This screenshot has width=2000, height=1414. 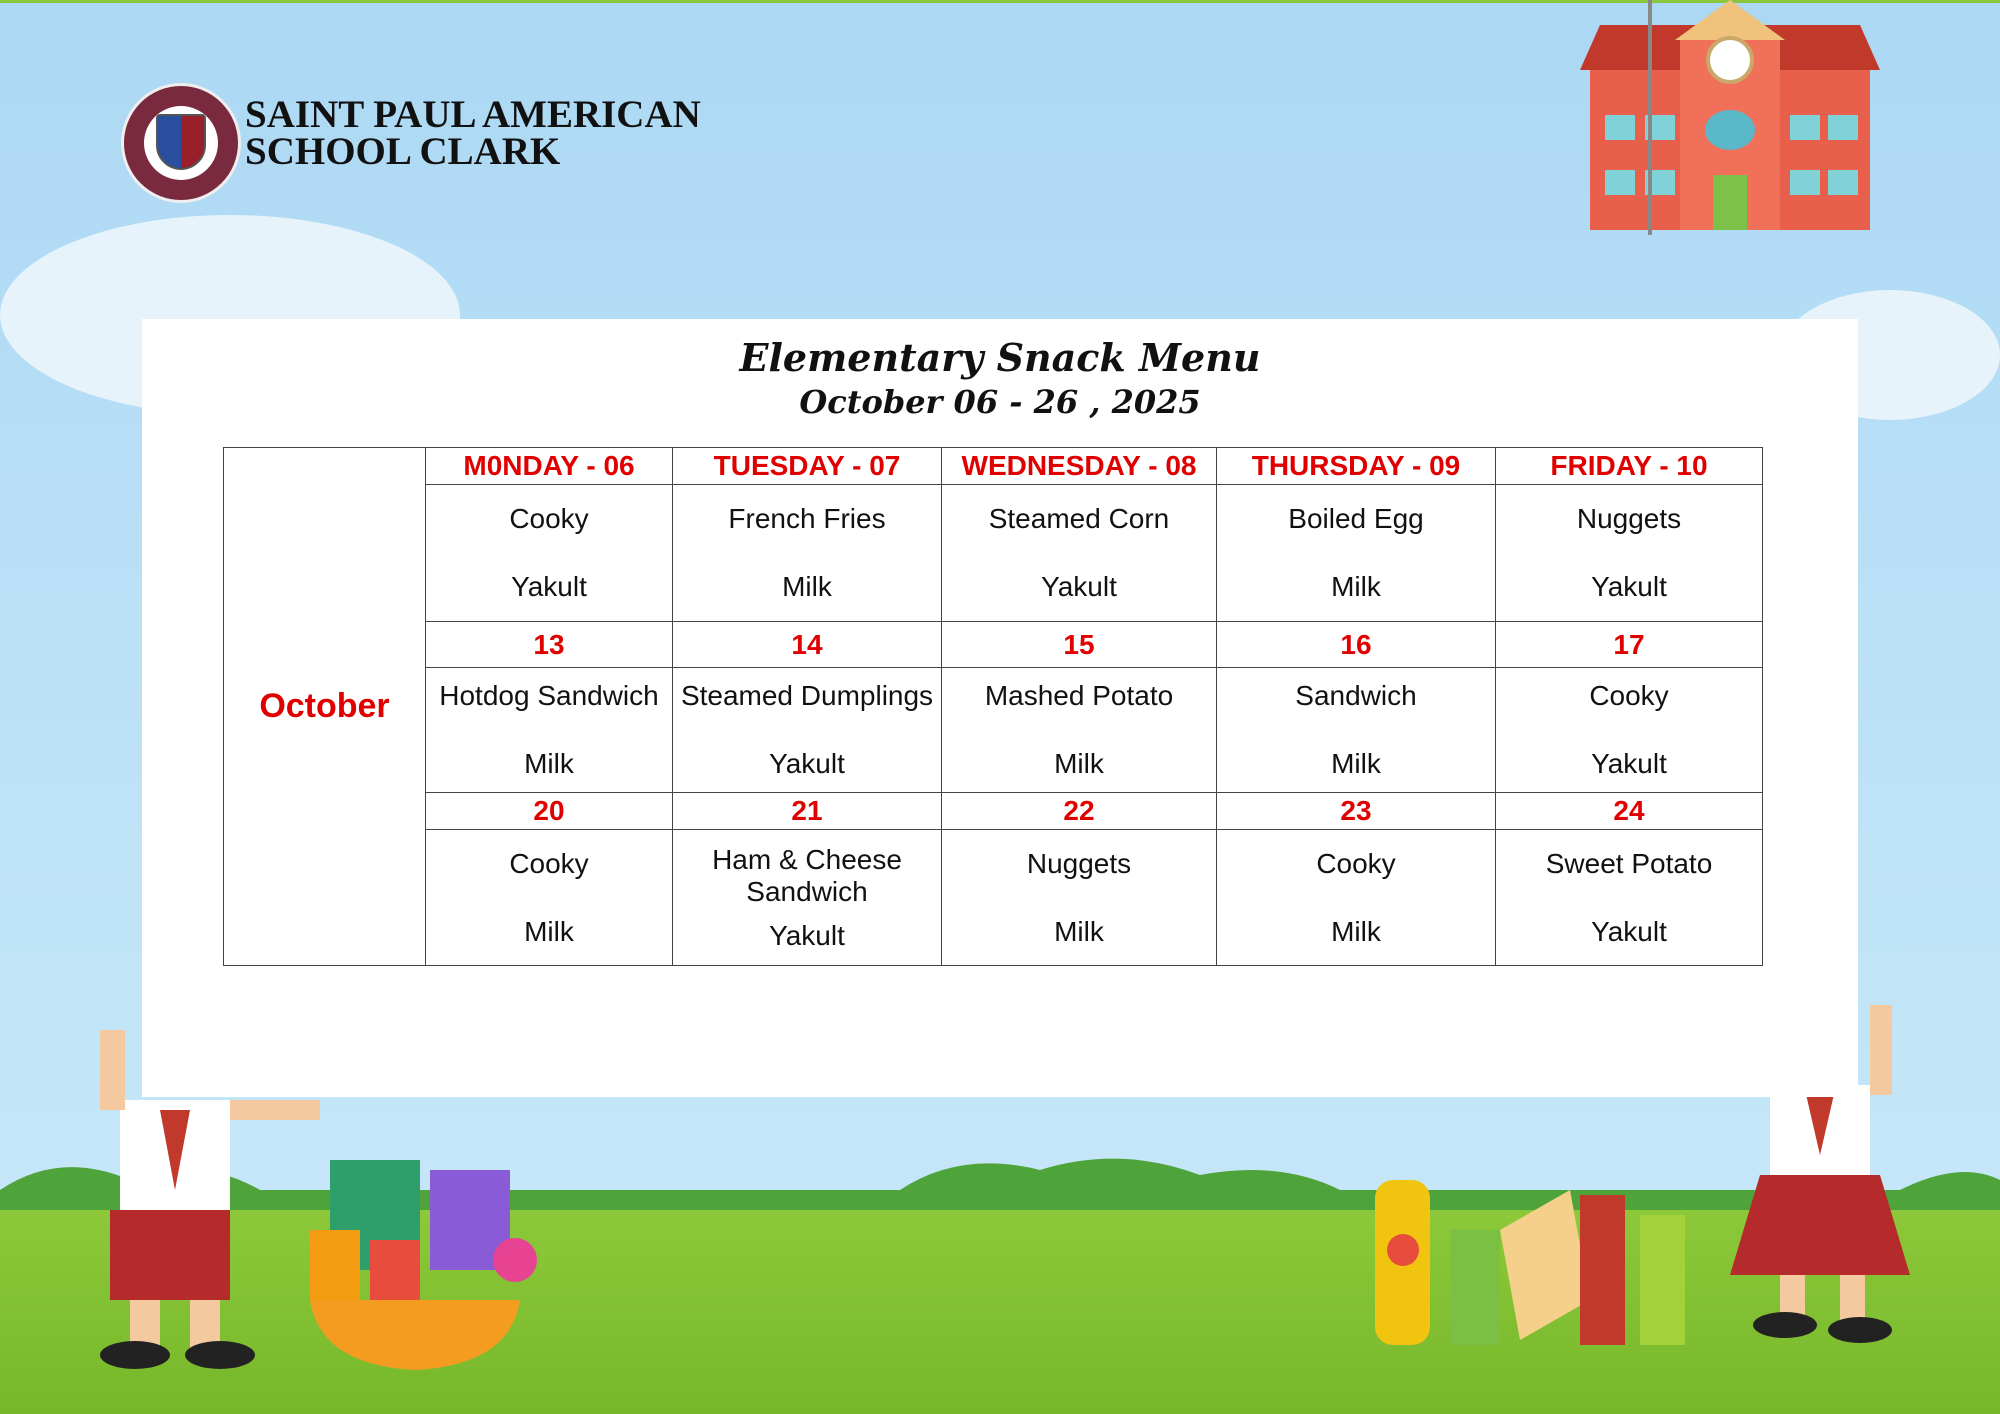 I want to click on menu-cell: Mashed Potato Milk, so click(x=1079, y=730).